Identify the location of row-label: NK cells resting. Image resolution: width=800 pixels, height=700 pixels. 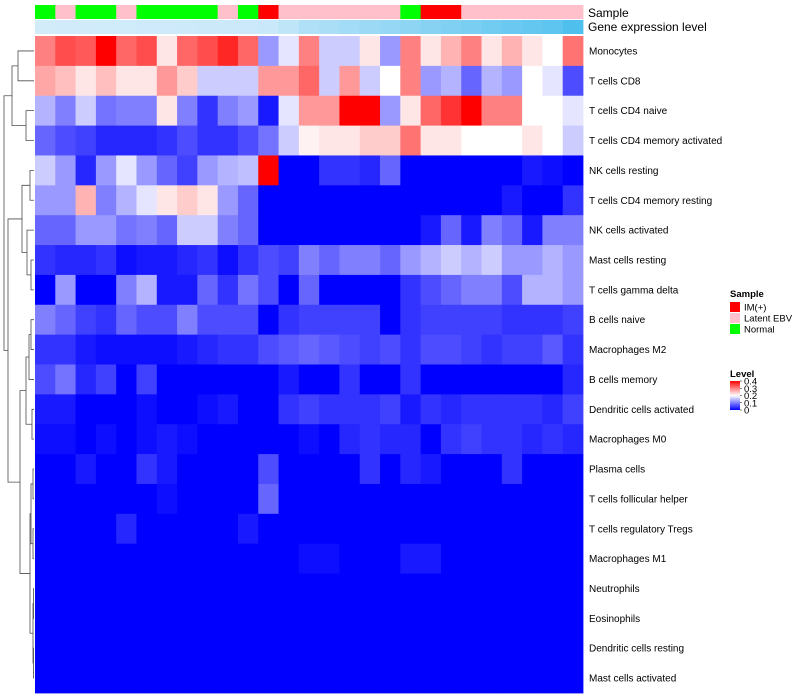
(623, 171).